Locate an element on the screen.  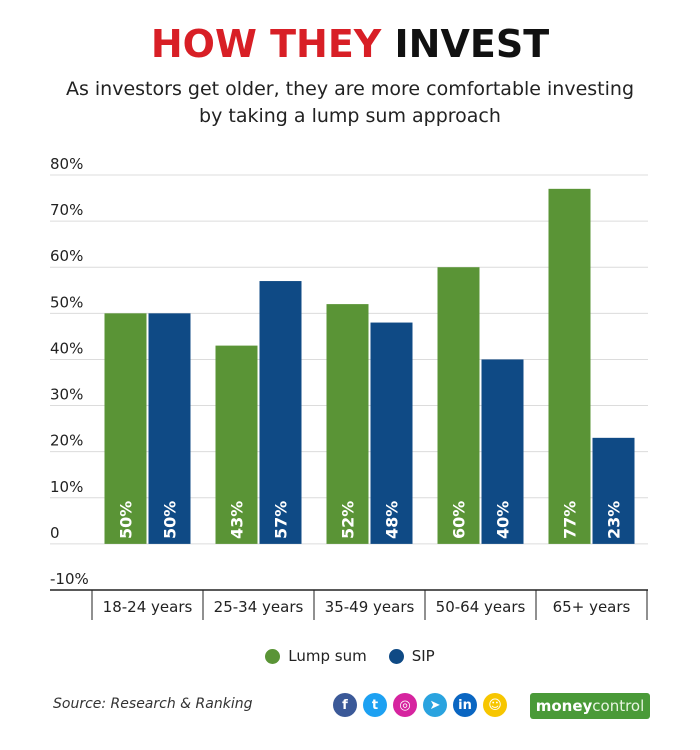
data-label: 43% is located at coordinates (237, 520).